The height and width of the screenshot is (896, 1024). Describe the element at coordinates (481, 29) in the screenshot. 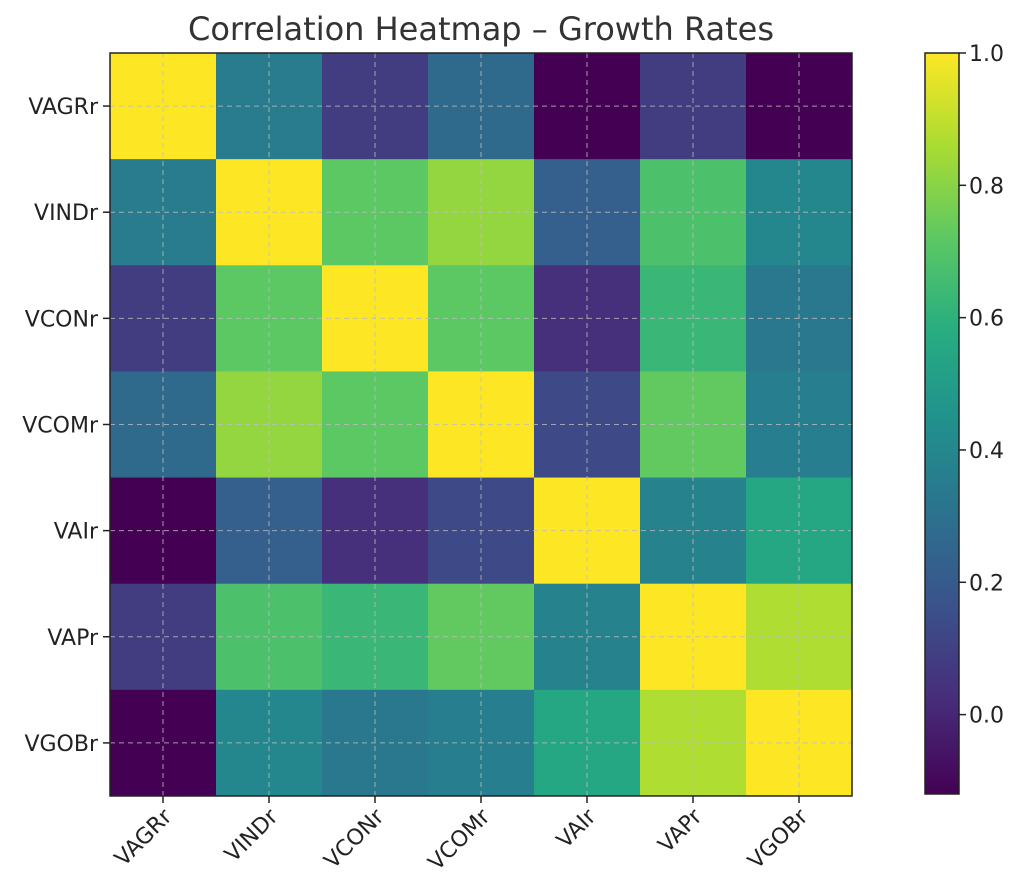

I see `chart-title: Correlation Heatmap – Growth Rates` at that location.